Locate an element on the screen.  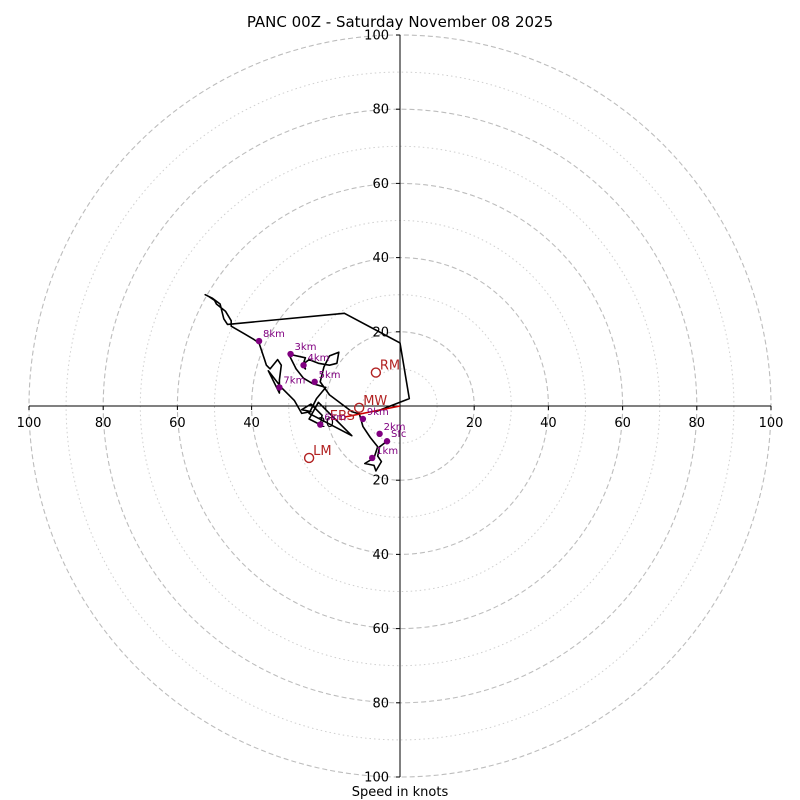
shear-vector-group: EBS is located at coordinates (365, 414).